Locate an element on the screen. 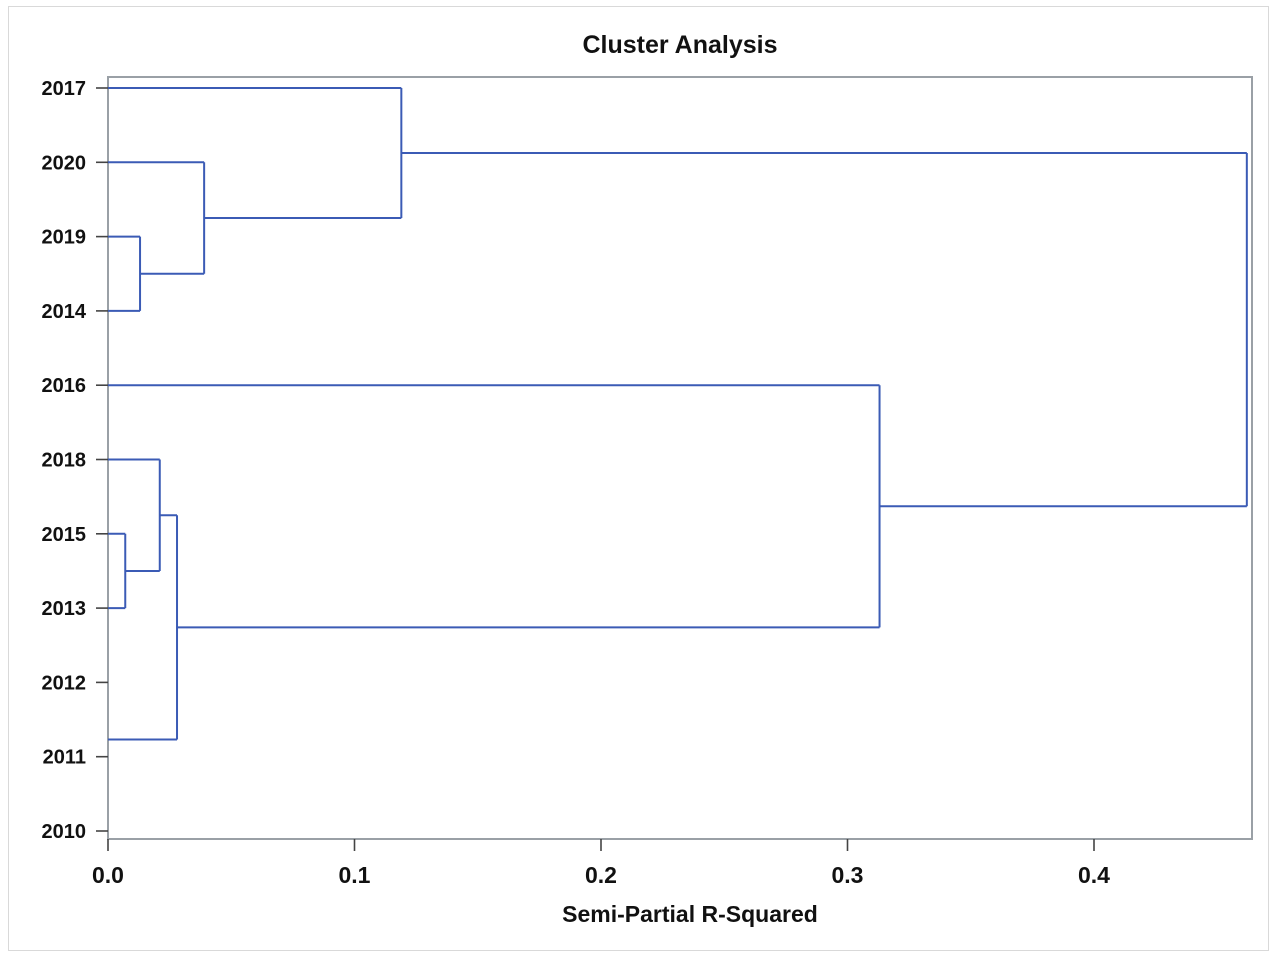  x-tick-label: 0.4 is located at coordinates (1094, 875).